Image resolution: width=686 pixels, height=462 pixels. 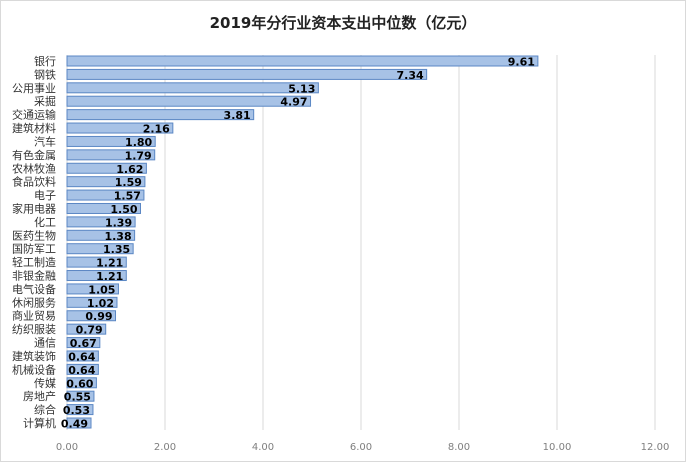 What do you see at coordinates (34, 289) in the screenshot?
I see `category-label: 电气设备` at bounding box center [34, 289].